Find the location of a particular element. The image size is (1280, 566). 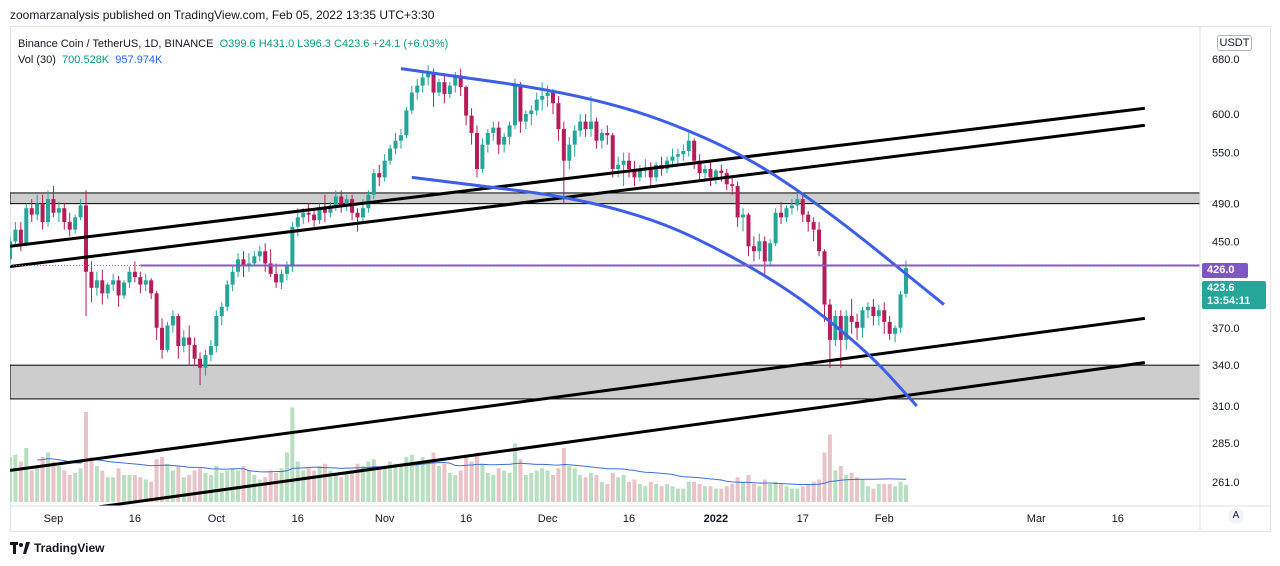

time-tick-label: Sep is located at coordinates (54, 519).